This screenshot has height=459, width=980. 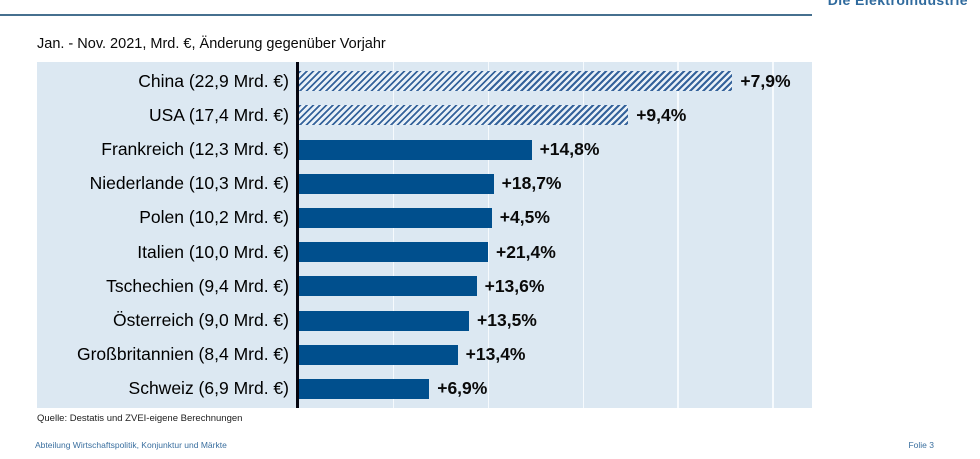 I want to click on country-label: Italien (10,0 Mrd. €), so click(x=213, y=251).